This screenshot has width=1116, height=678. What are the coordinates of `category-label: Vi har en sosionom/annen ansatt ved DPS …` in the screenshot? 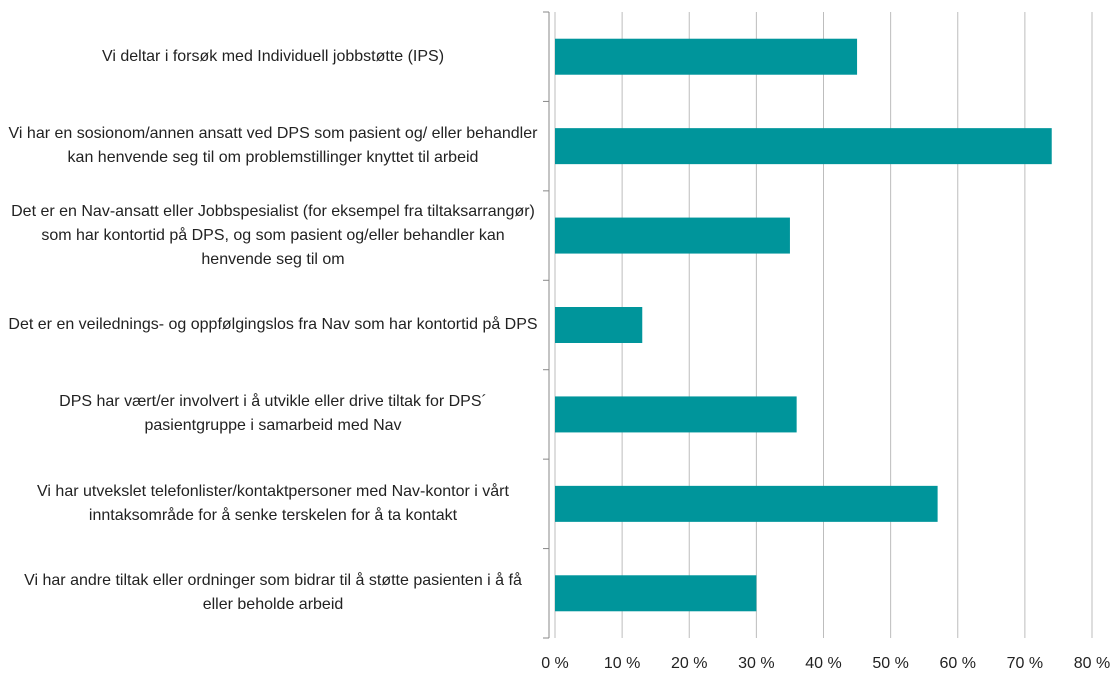 It's located at (273, 146).